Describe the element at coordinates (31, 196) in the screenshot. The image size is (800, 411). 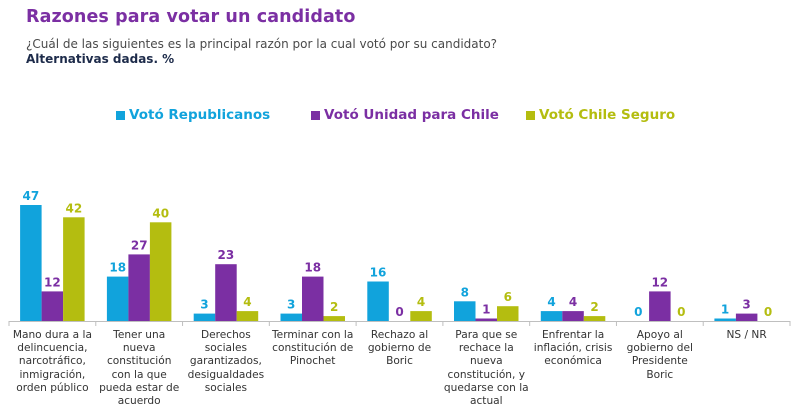
I see `data-label: 47` at that location.